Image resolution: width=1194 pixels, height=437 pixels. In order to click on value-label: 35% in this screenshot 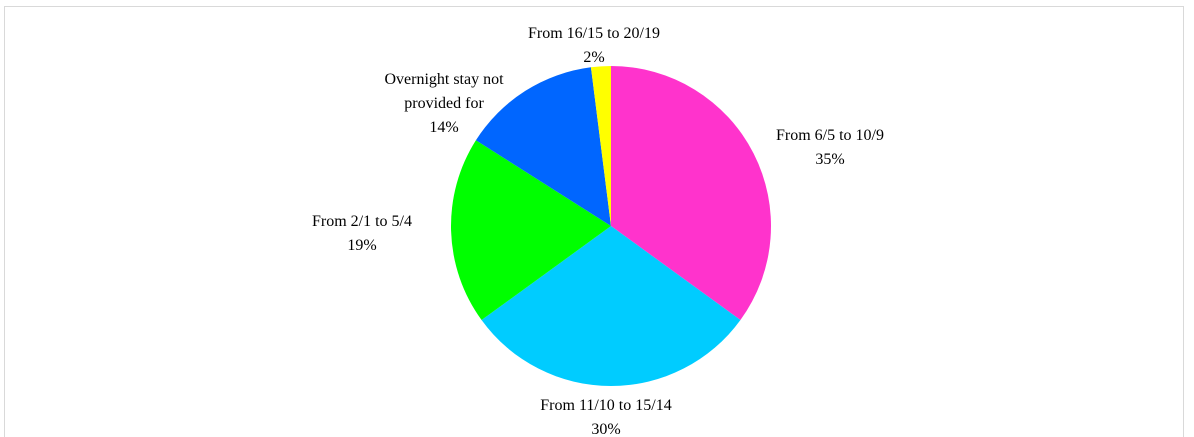, I will do `click(830, 159)`.